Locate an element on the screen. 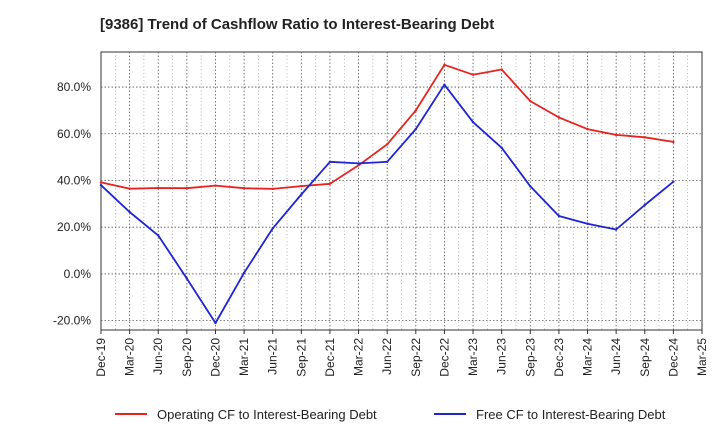 This screenshot has height=440, width=720. x-tick-label: Dec-23 is located at coordinates (559, 357).